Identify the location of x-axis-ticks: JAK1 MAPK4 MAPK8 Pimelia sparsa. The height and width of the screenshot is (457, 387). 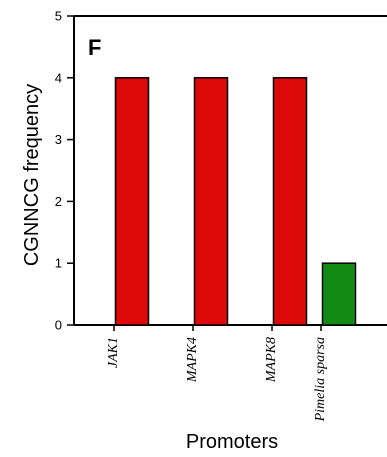
(217, 373).